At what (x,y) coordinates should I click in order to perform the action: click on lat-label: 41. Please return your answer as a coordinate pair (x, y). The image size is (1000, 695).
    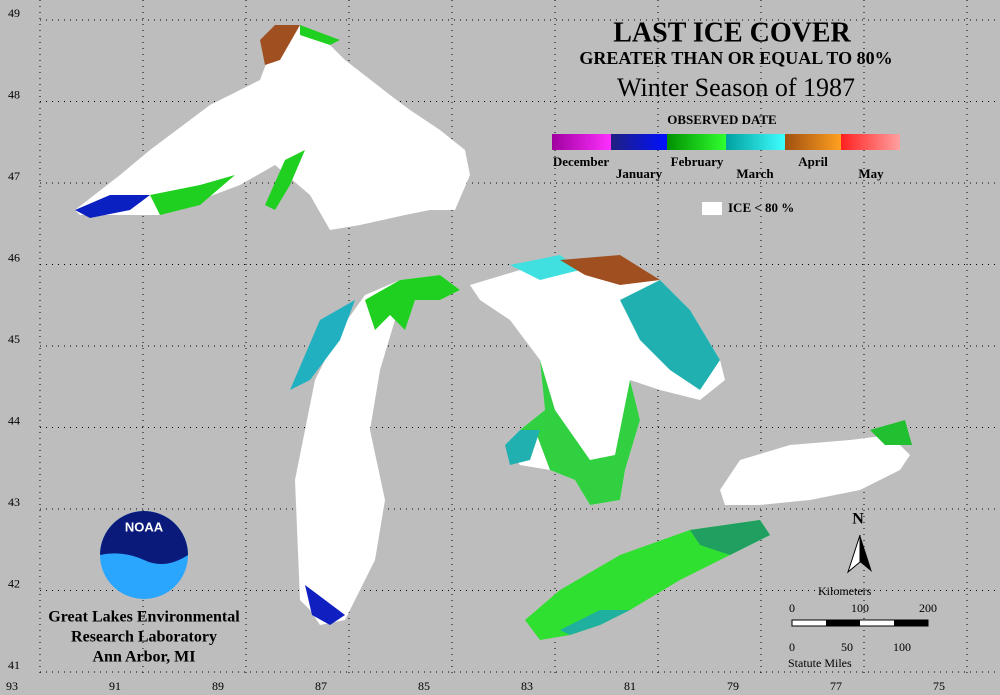
    Looking at the image, I should click on (14, 665).